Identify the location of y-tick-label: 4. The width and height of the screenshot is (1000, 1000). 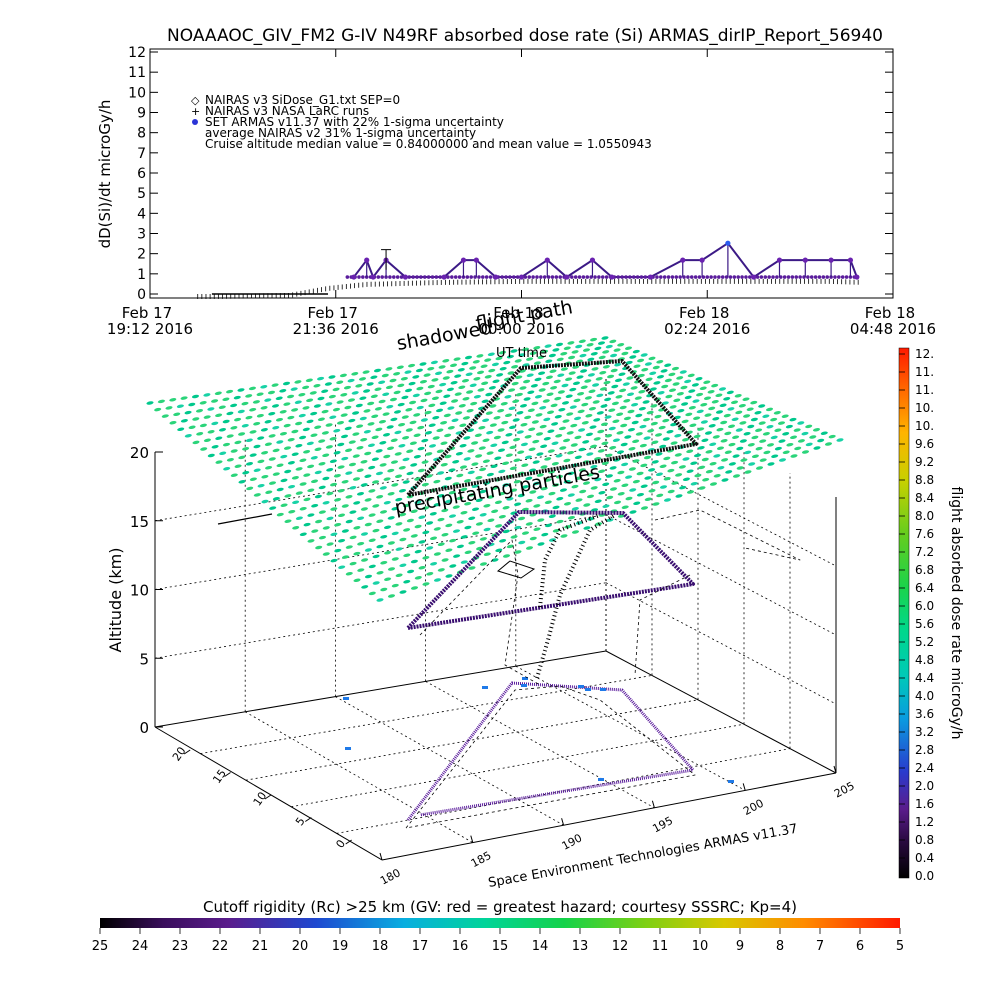
(141, 214).